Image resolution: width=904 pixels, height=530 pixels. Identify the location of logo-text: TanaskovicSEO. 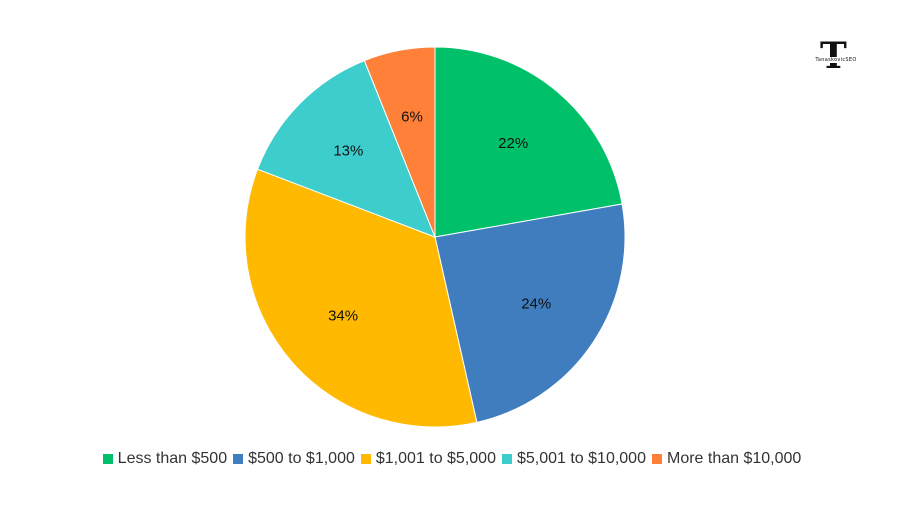
(836, 60).